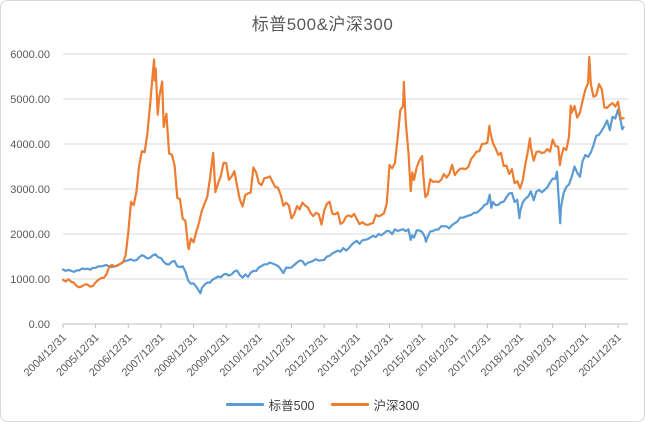 The height and width of the screenshot is (422, 645). What do you see at coordinates (396, 406) in the screenshot?
I see `legend-label-csi300: 沪深300` at bounding box center [396, 406].